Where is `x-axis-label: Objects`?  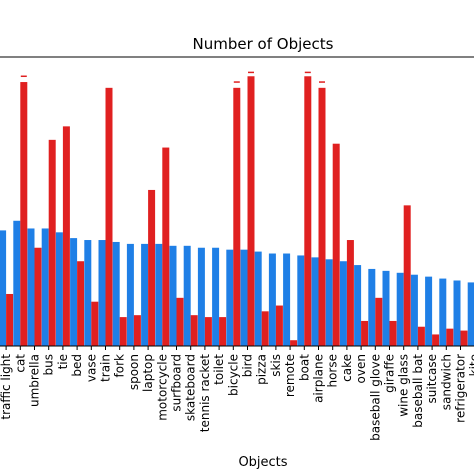
x-axis-label: Objects is located at coordinates (262, 462).